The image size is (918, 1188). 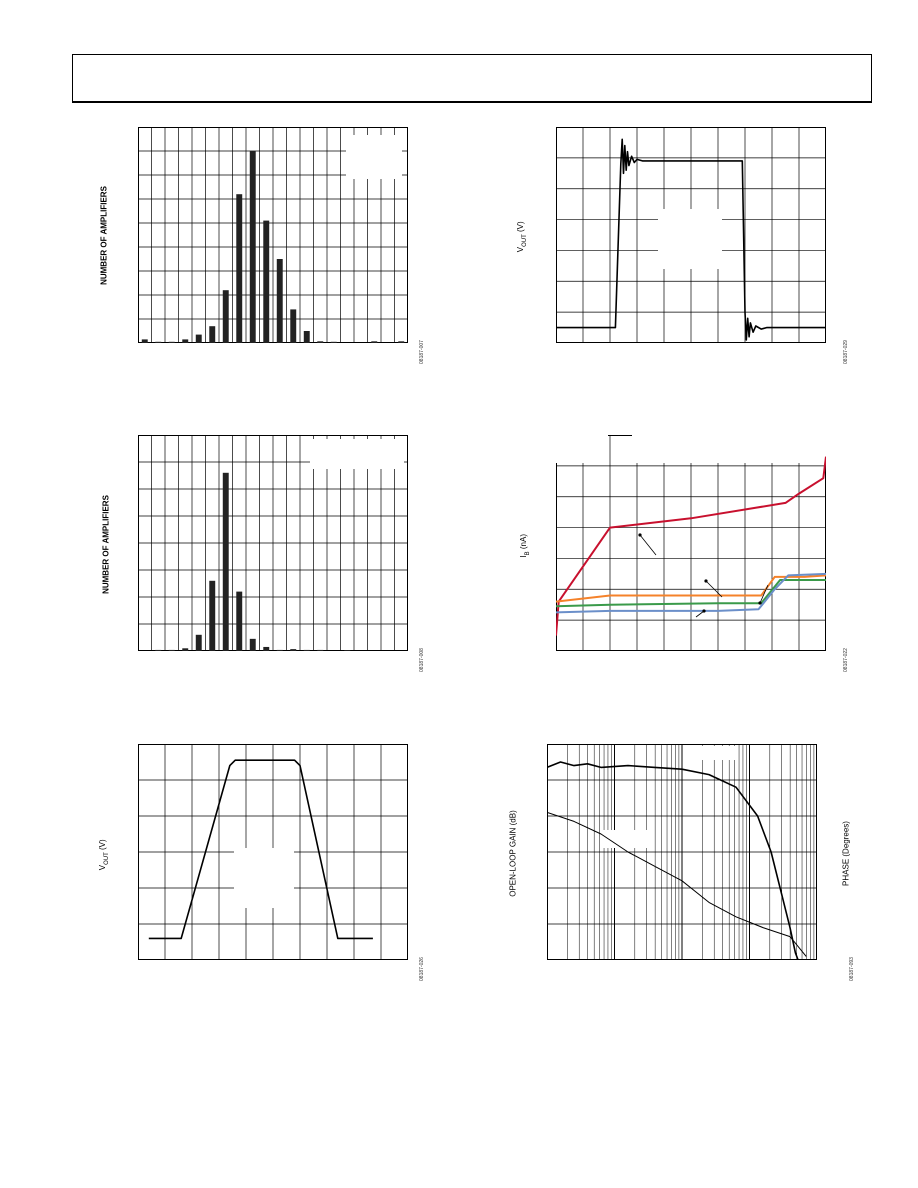 What do you see at coordinates (846, 352) in the screenshot?
I see `figure-id-2: 08187-029` at bounding box center [846, 352].